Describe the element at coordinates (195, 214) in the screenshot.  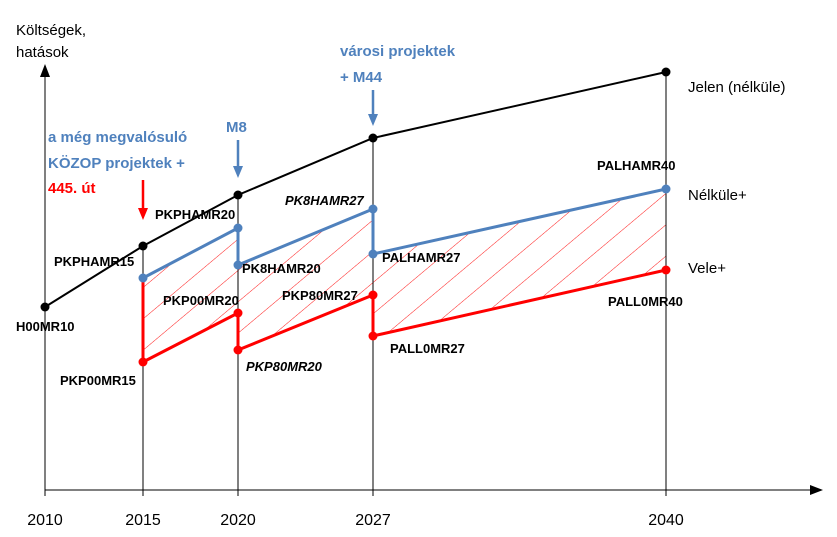
I see `label-pkphamr20: PKPHAMR20` at that location.